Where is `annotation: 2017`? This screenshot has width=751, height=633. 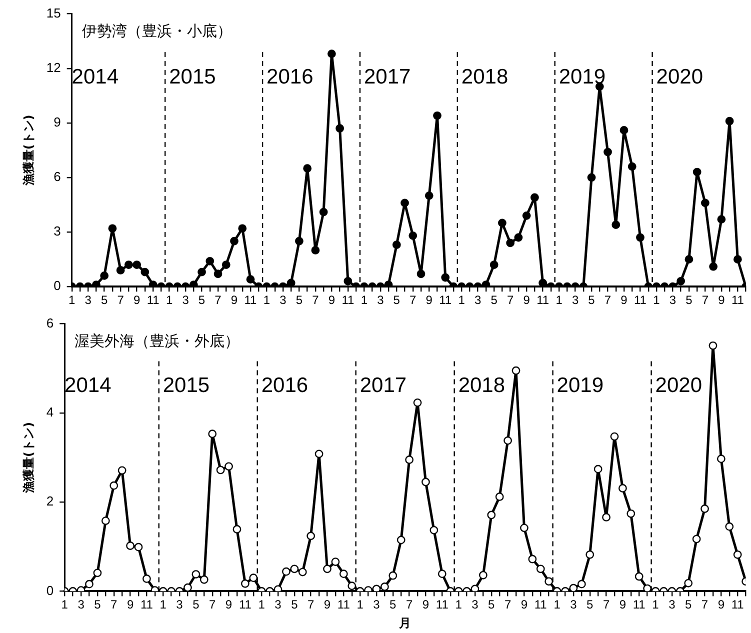 annotation: 2017 is located at coordinates (387, 76).